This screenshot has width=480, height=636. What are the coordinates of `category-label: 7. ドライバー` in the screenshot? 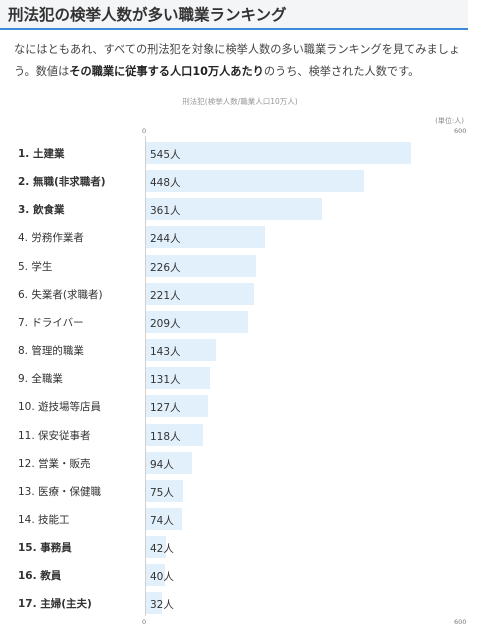 It's located at (51, 322).